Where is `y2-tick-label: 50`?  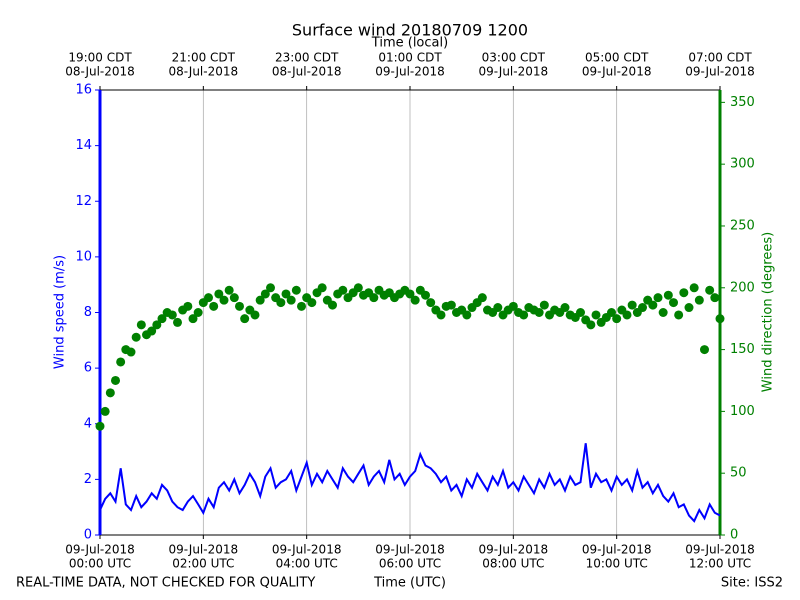
y2-tick-label: 50 is located at coordinates (738, 473).